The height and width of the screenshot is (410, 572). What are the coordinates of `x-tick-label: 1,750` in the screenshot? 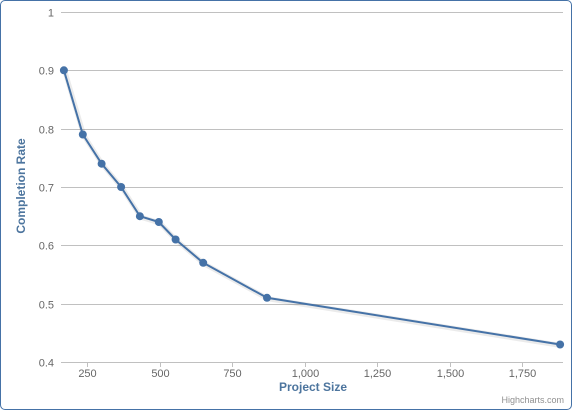 It's located at (523, 374).